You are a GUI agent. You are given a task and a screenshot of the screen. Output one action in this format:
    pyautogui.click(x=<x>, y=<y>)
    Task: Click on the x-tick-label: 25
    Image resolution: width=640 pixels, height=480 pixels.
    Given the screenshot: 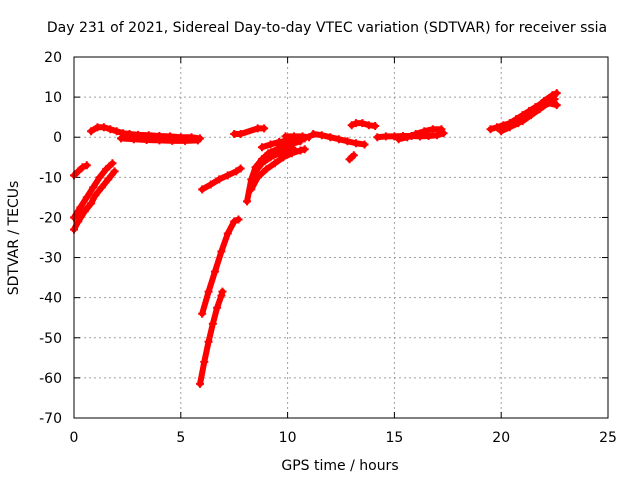 What is the action you would take?
    pyautogui.click(x=608, y=438)
    